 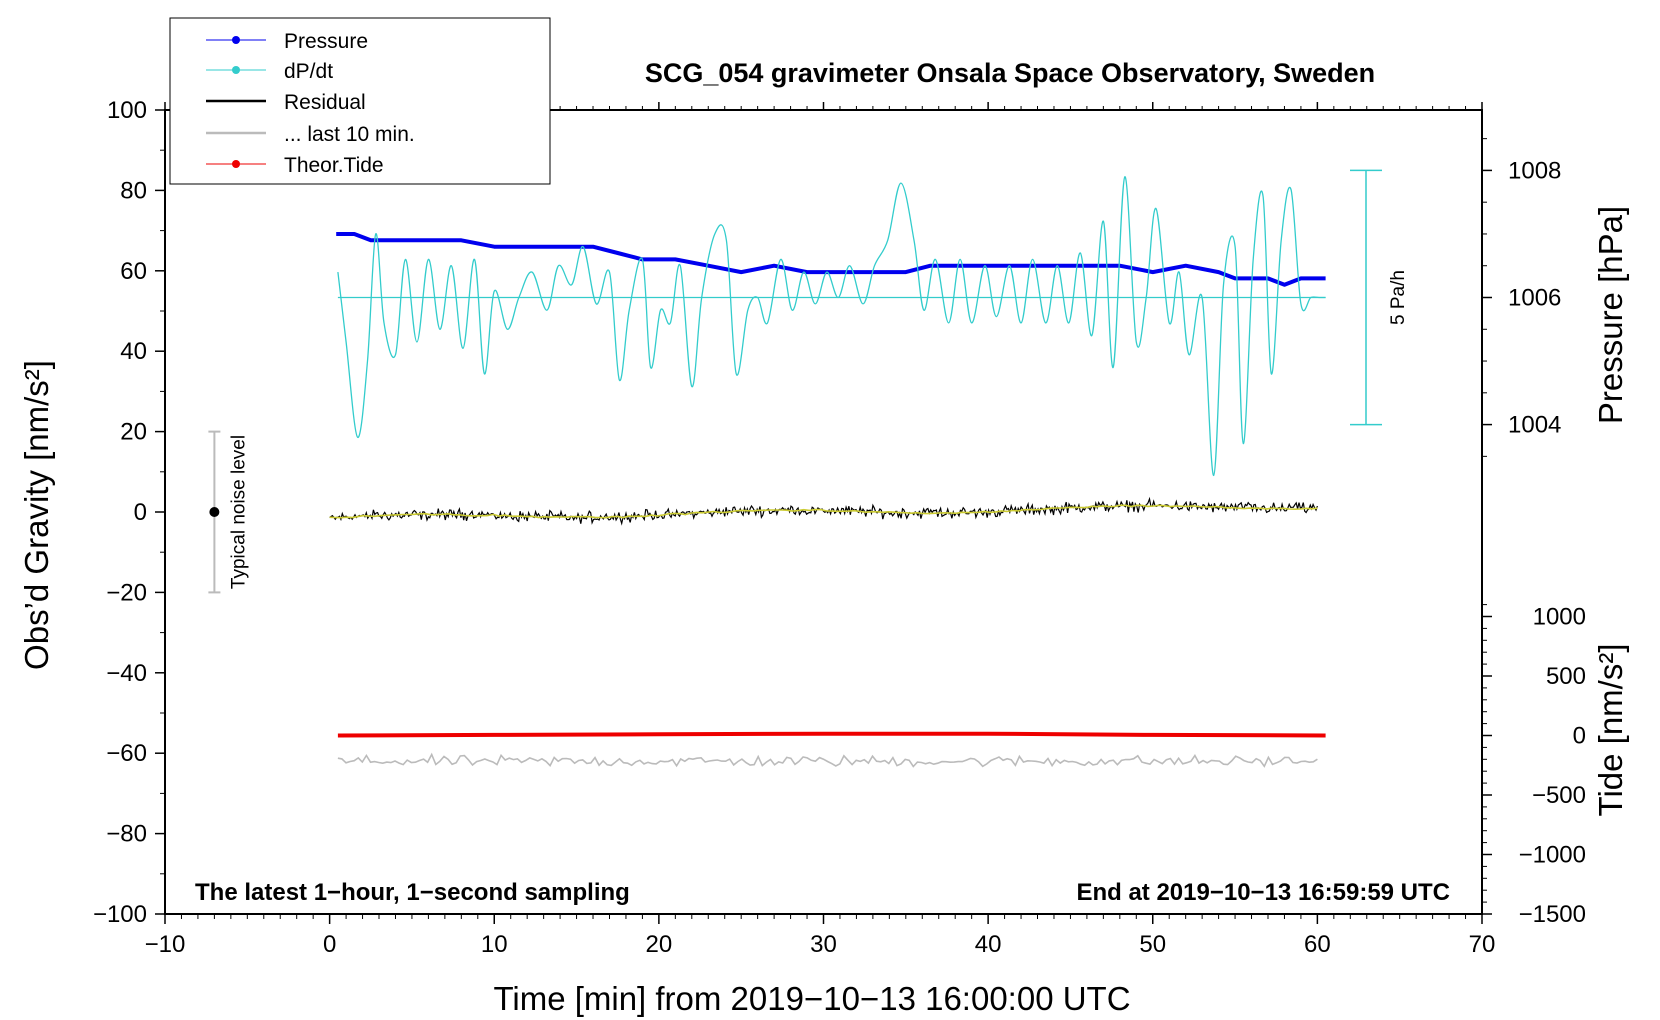 I want to click on legend-item-residual: Residual, so click(x=286, y=102).